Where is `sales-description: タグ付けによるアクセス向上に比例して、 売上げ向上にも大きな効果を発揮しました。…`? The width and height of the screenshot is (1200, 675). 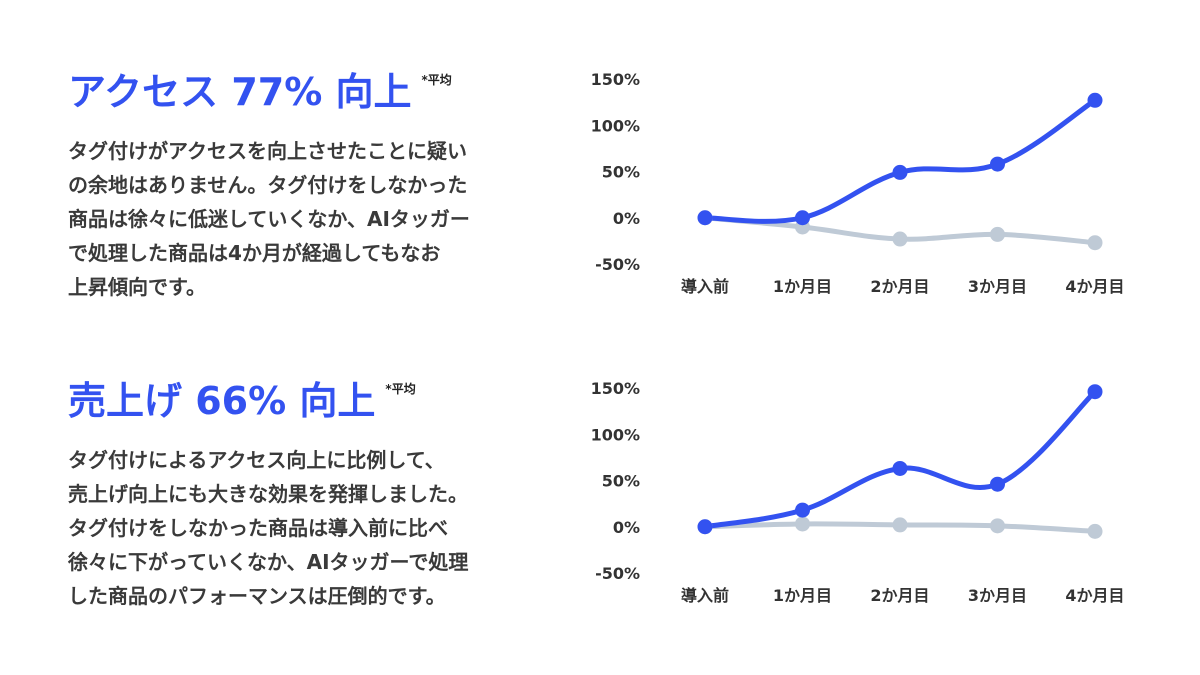 sales-description: タグ付けによるアクセス向上に比例して、 売上げ向上にも大きな効果を発揮しました。… is located at coordinates (328, 528).